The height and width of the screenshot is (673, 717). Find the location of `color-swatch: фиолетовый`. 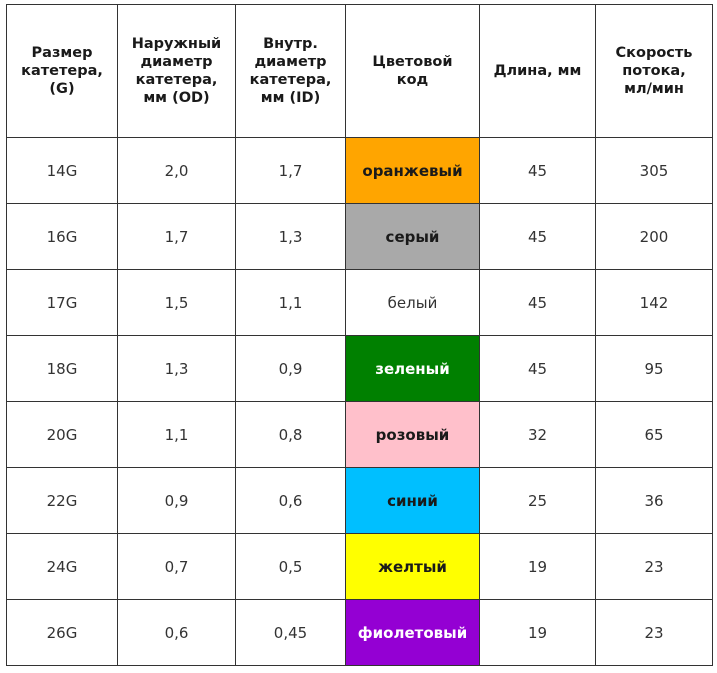

color-swatch: фиолетовый is located at coordinates (412, 632).